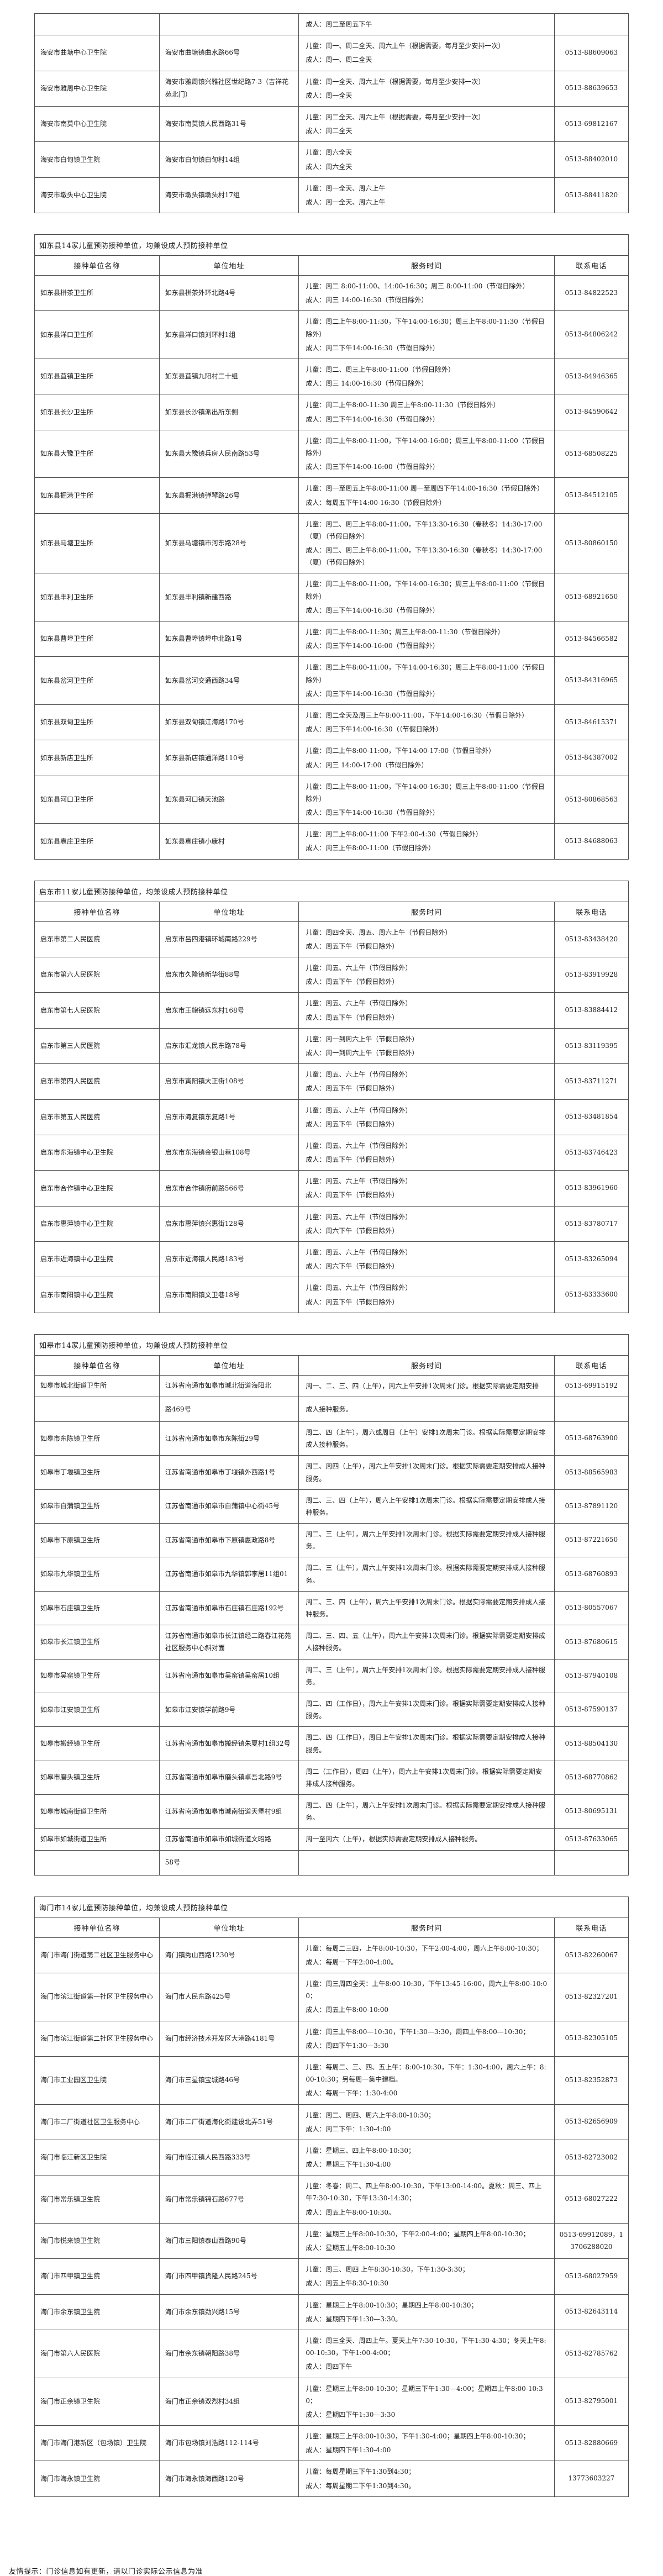  What do you see at coordinates (591, 2353) in the screenshot?
I see `contact-phone-cell: 0513-82785762` at bounding box center [591, 2353].